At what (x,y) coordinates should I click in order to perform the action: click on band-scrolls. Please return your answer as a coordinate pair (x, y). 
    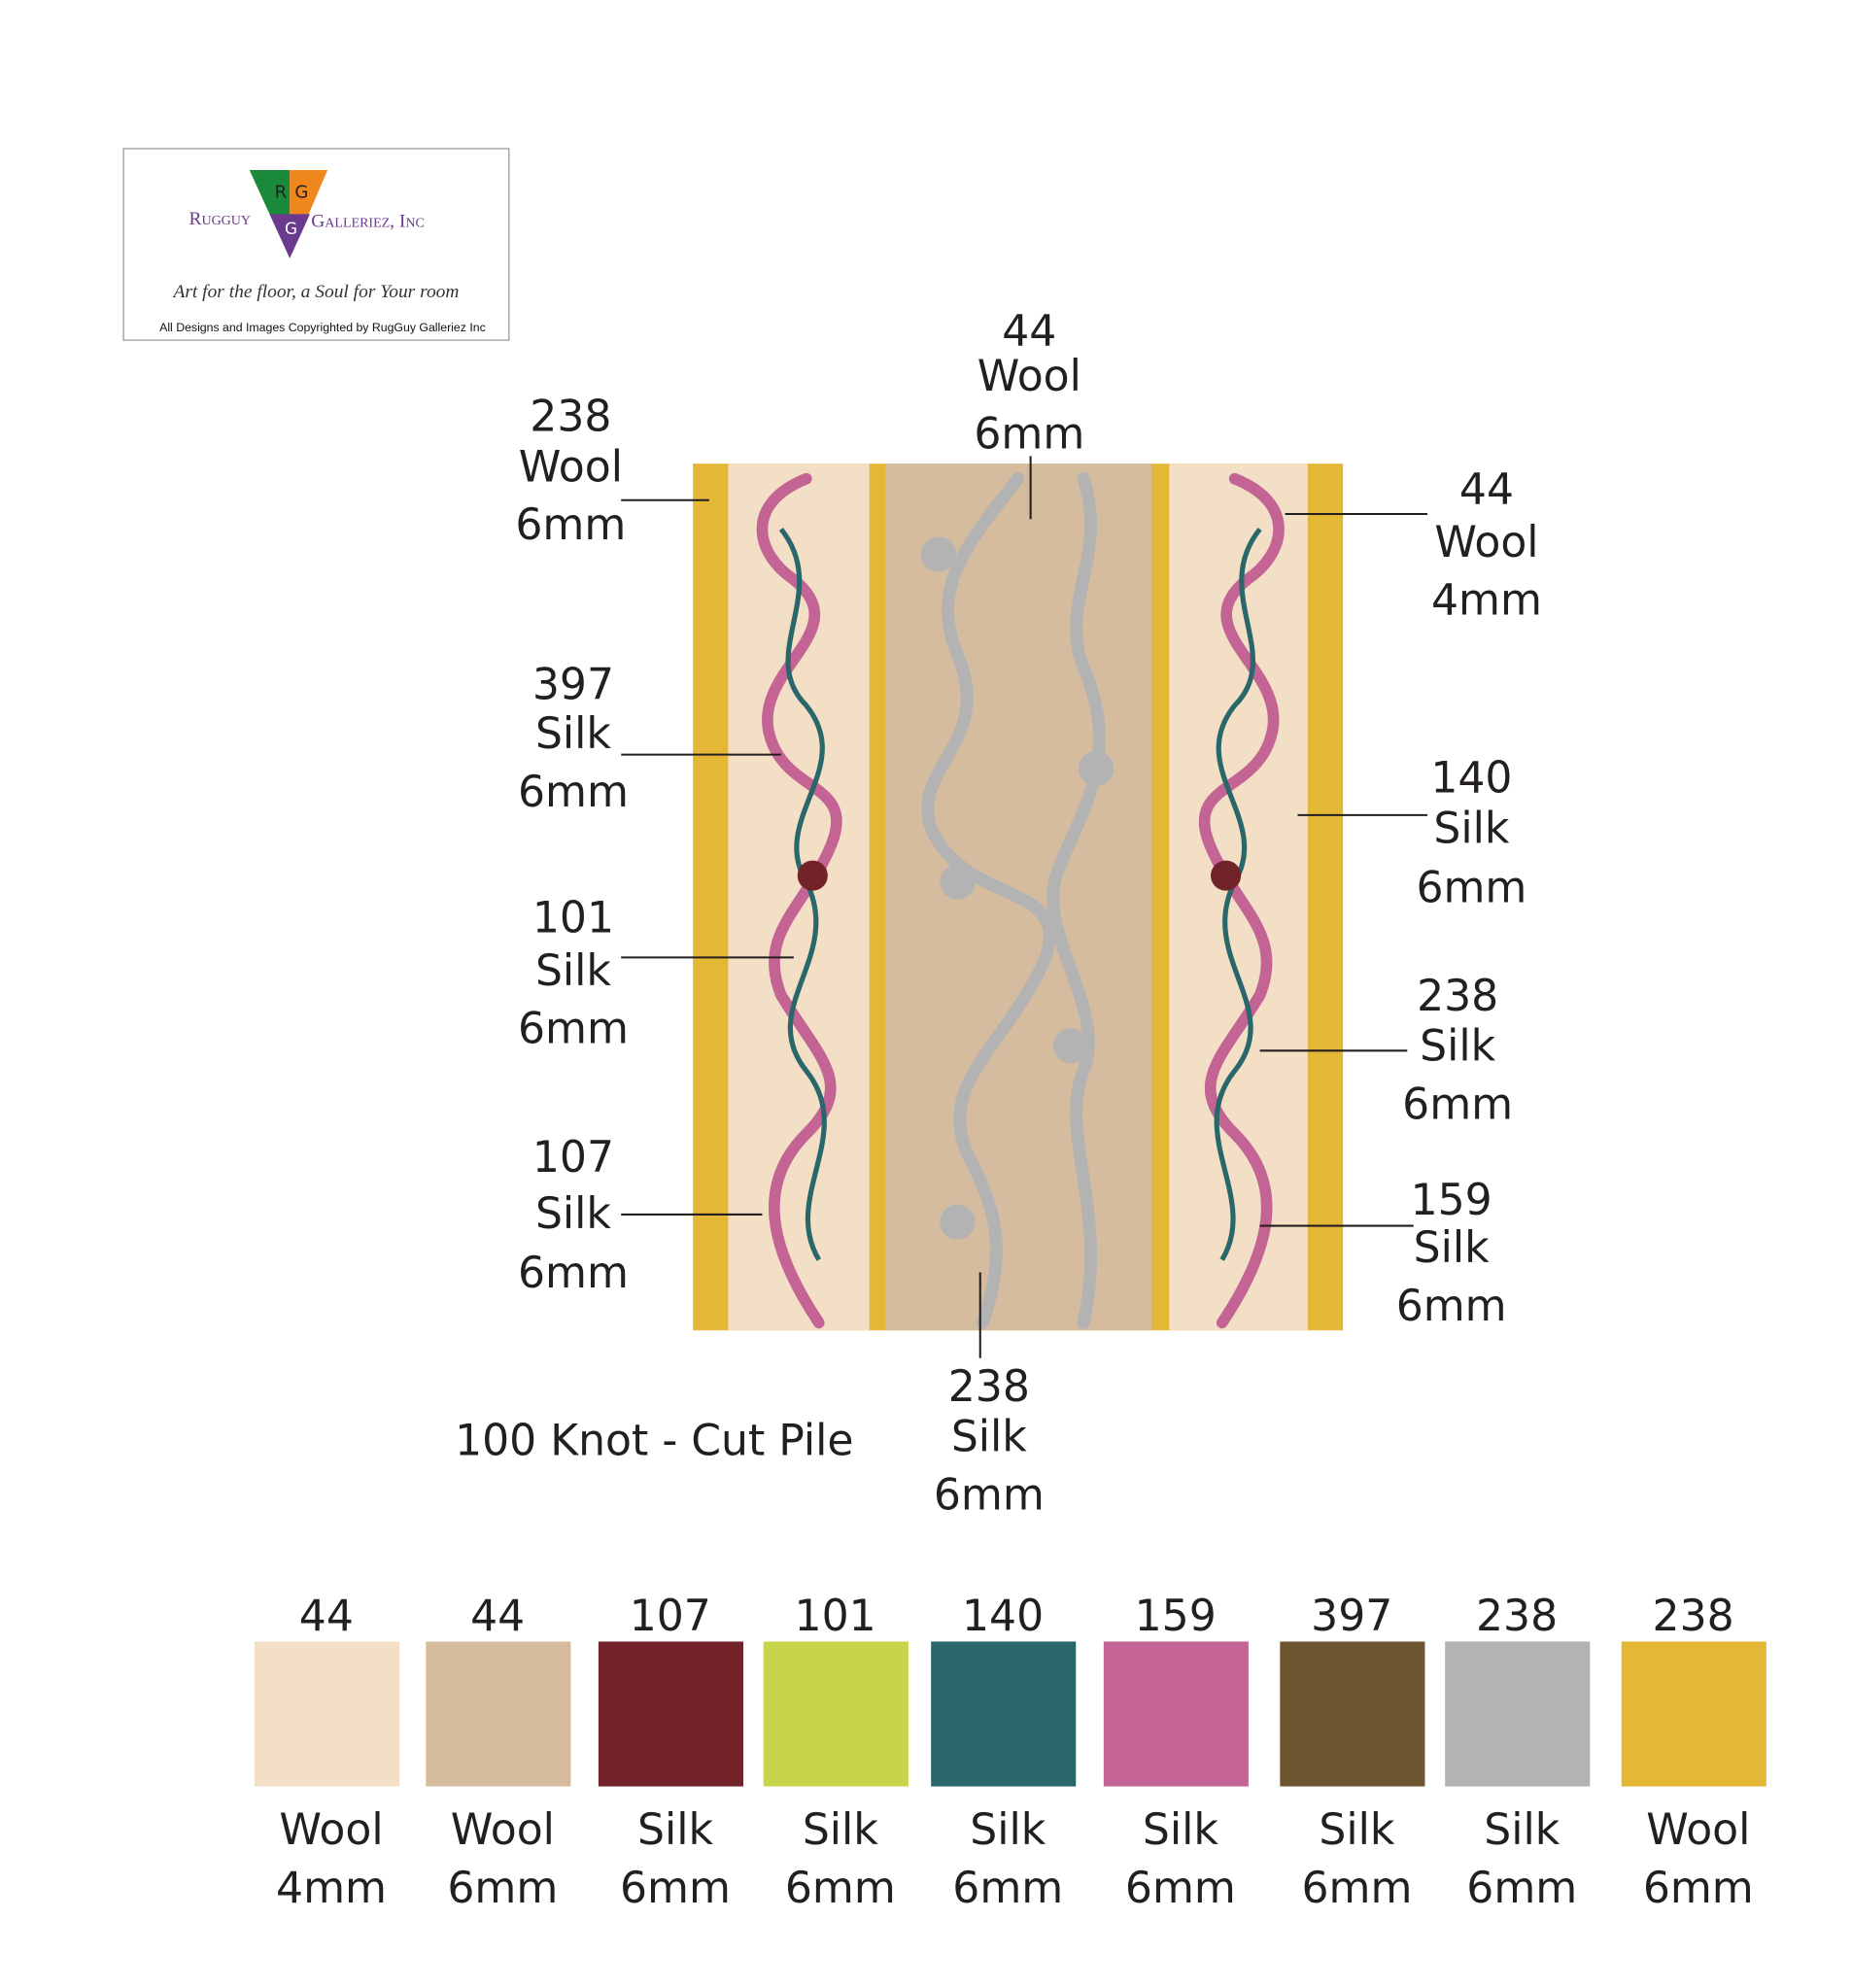
    Looking at the image, I should click on (1020, 901).